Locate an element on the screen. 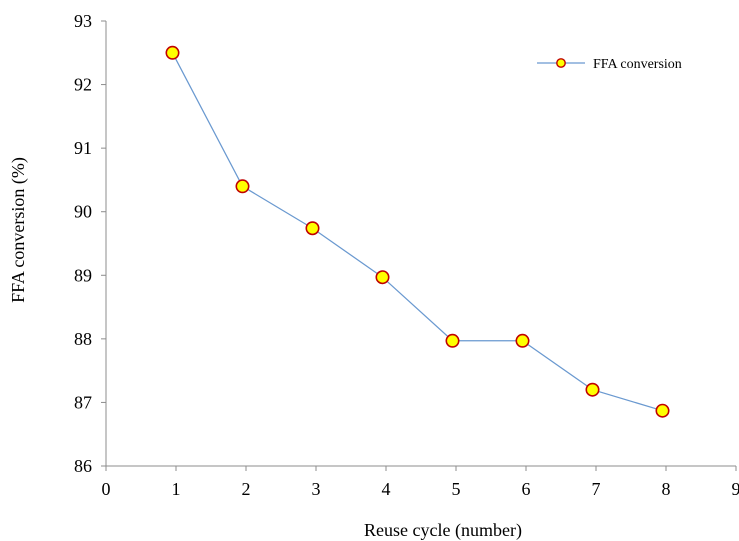  x-tick-label: 3 is located at coordinates (316, 489).